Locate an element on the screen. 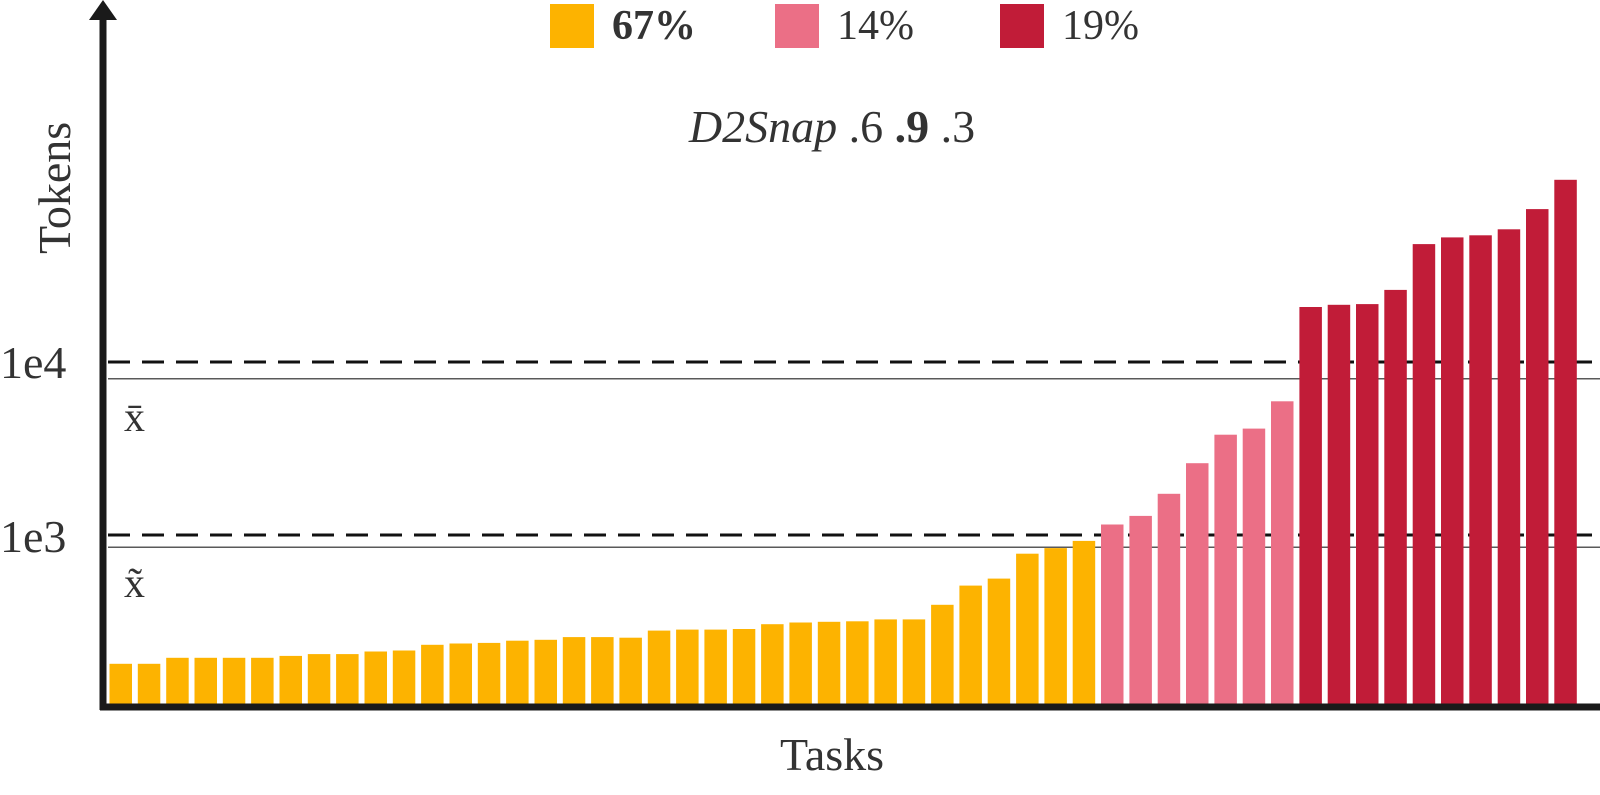 The height and width of the screenshot is (795, 1600). legend-swatch-pink is located at coordinates (797, 26).